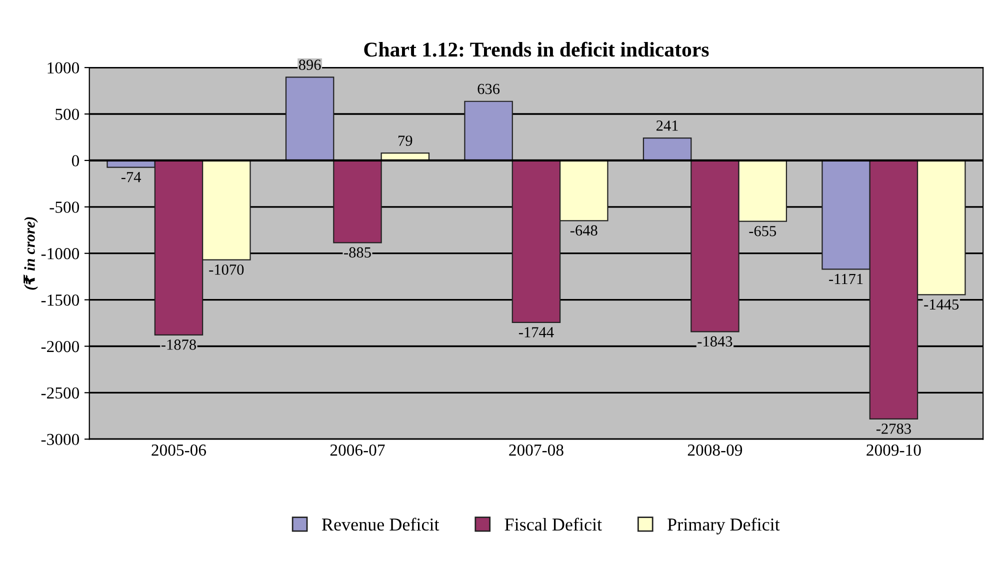  I want to click on data-label: 79, so click(405, 141).